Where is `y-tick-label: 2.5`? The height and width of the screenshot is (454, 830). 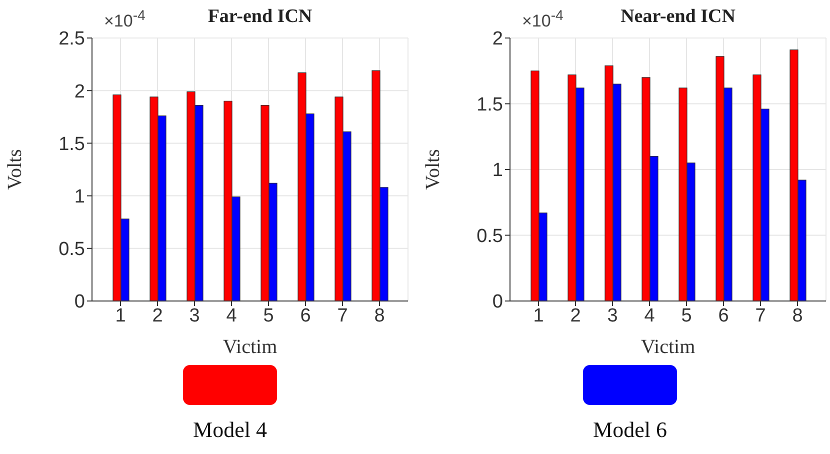 y-tick-label: 2.5 is located at coordinates (71, 39).